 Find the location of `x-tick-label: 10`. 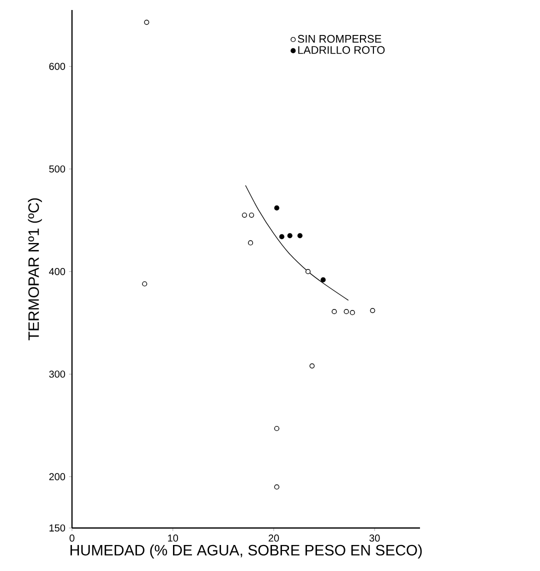

x-tick-label: 10 is located at coordinates (173, 538).